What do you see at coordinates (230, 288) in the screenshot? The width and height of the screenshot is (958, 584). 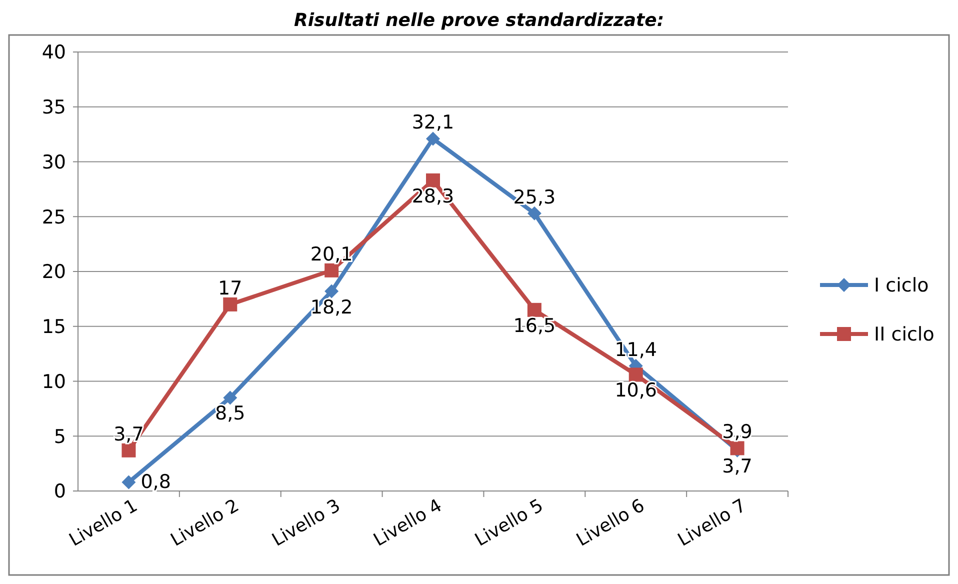 I see `data-label: 17` at bounding box center [230, 288].